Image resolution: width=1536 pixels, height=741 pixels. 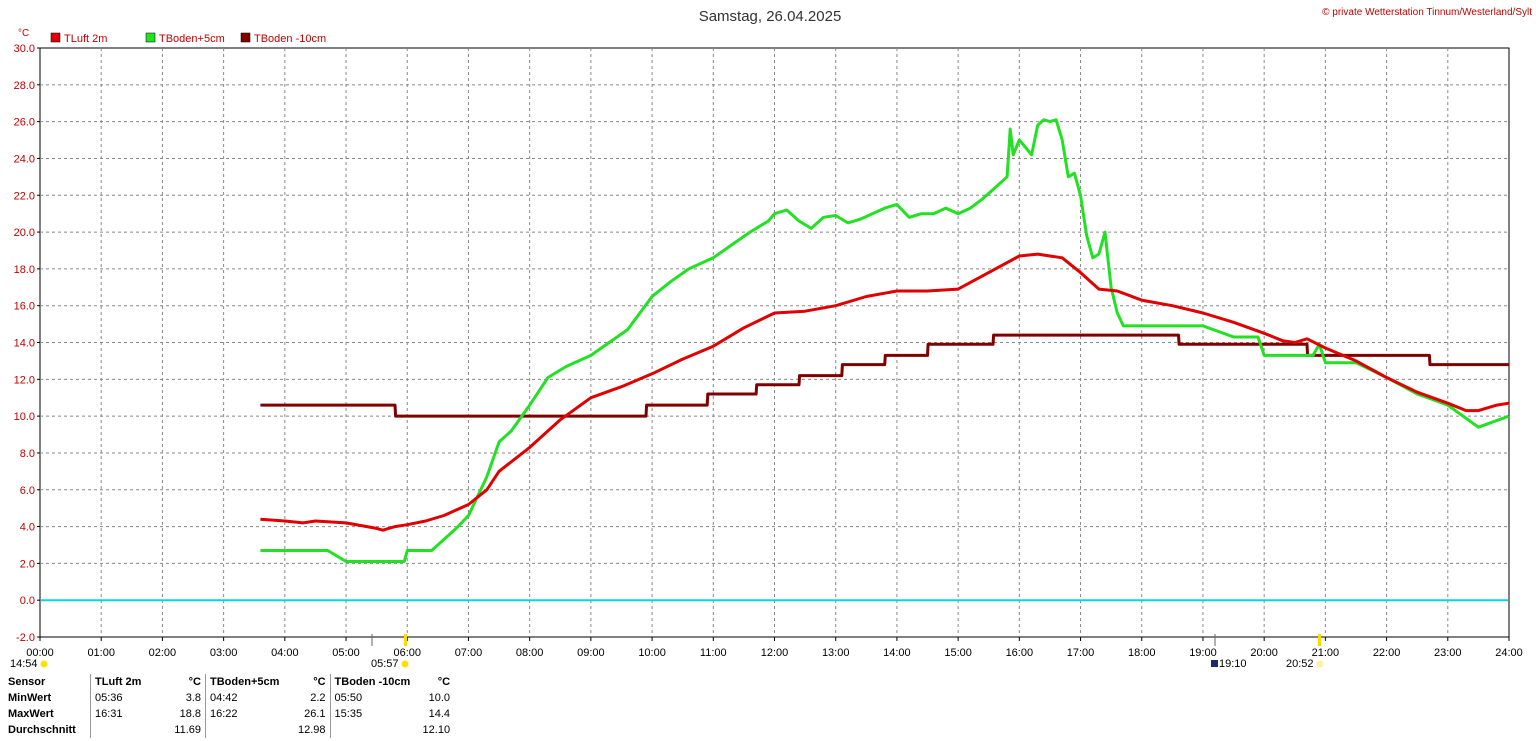 What do you see at coordinates (192, 39) in the screenshot?
I see `legend-label-tboden5: TBoden+5cm` at bounding box center [192, 39].